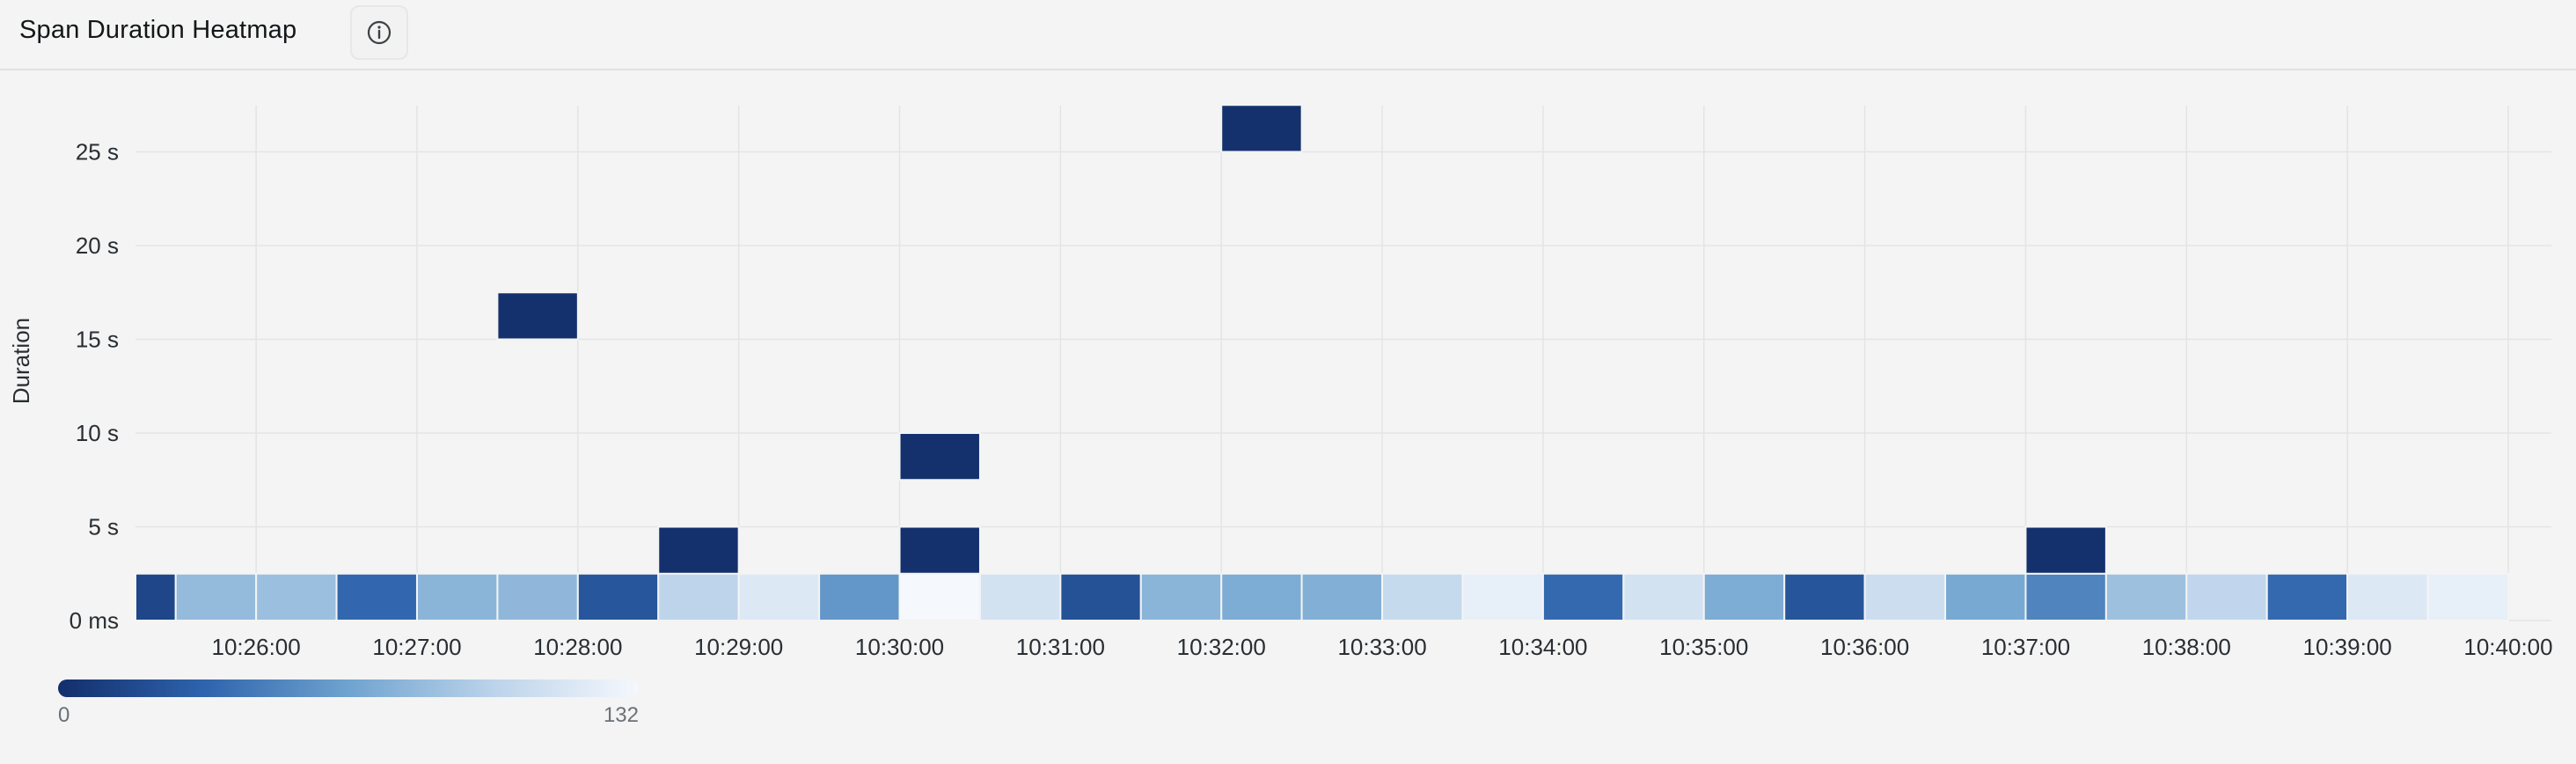 The image size is (2576, 764). What do you see at coordinates (1288, 35) in the screenshot?
I see `panel-header: Span Duration Heatmap` at bounding box center [1288, 35].